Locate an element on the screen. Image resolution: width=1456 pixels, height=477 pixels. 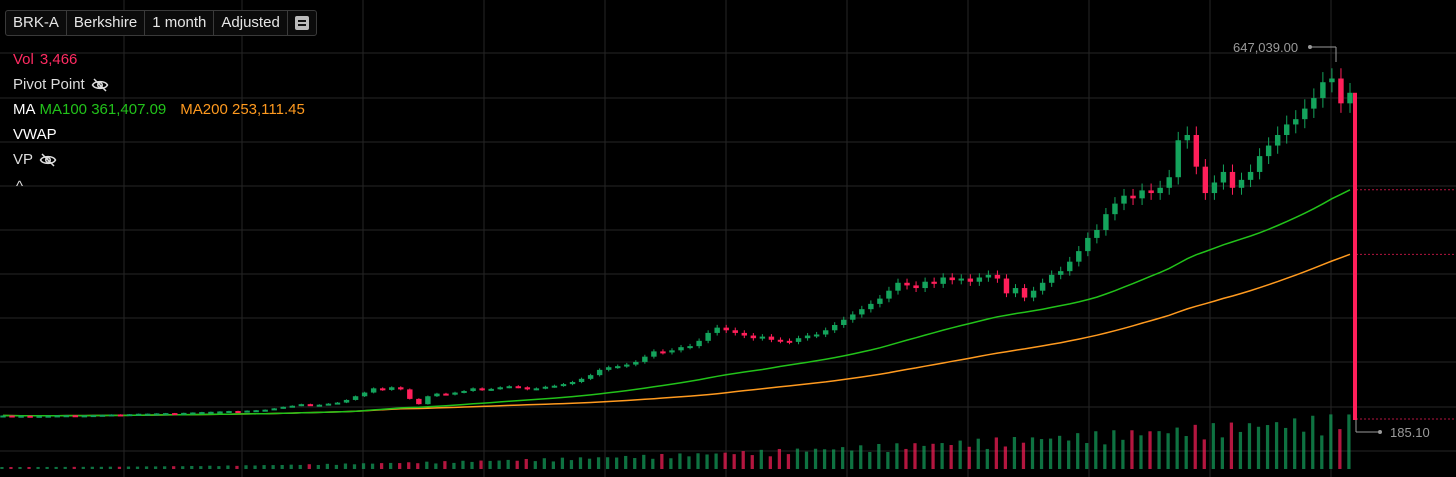
collapse-caret-icon: ^ is located at coordinates (20, 186).